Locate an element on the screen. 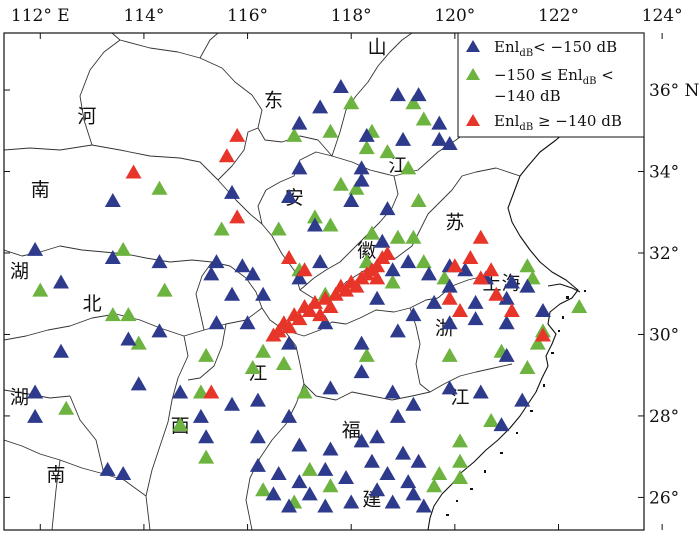  province-label: 湖 is located at coordinates (19, 271).